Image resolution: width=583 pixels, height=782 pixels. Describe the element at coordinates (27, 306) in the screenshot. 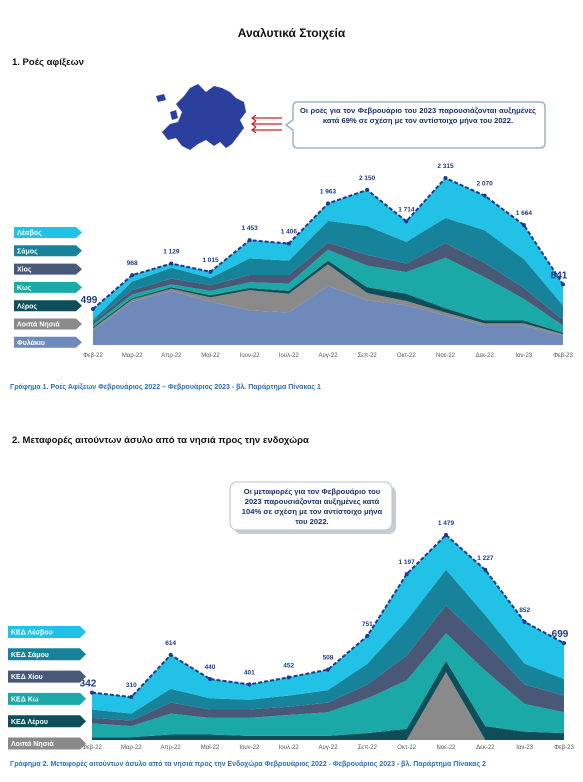

I see `legend-label: Λέρος` at that location.